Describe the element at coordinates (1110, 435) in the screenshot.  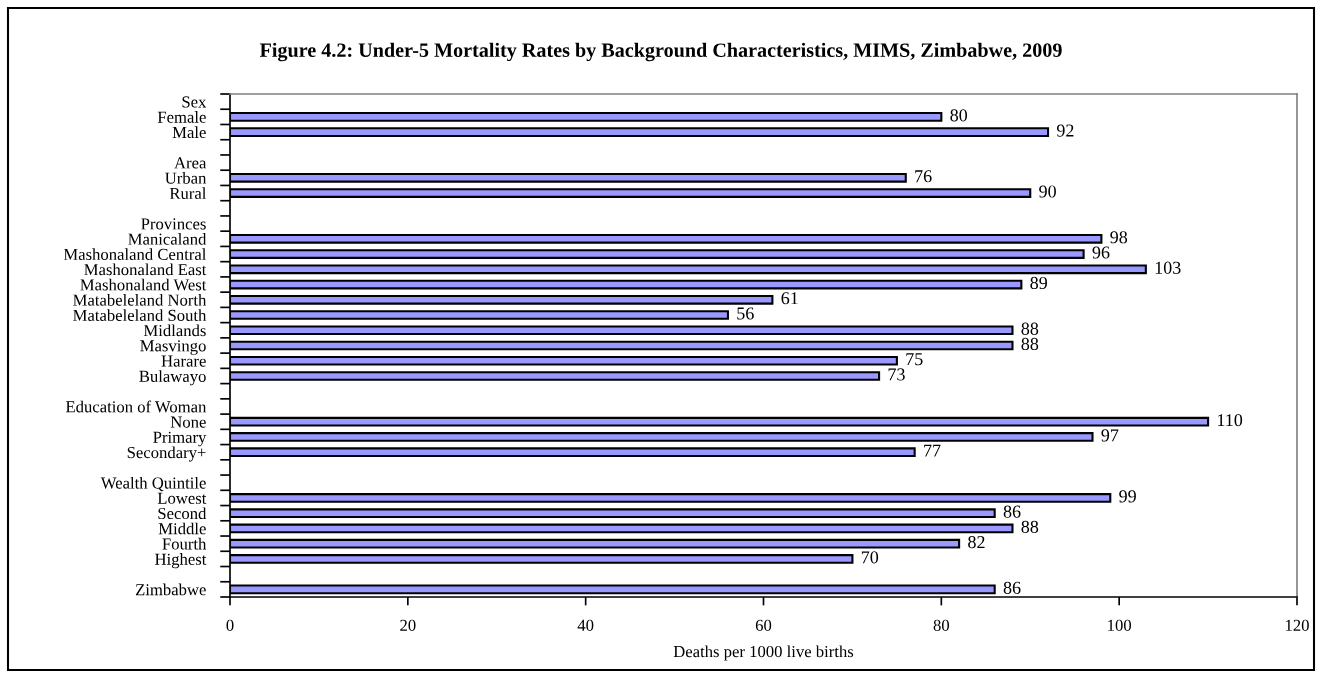
I see `data-label: 97` at that location.